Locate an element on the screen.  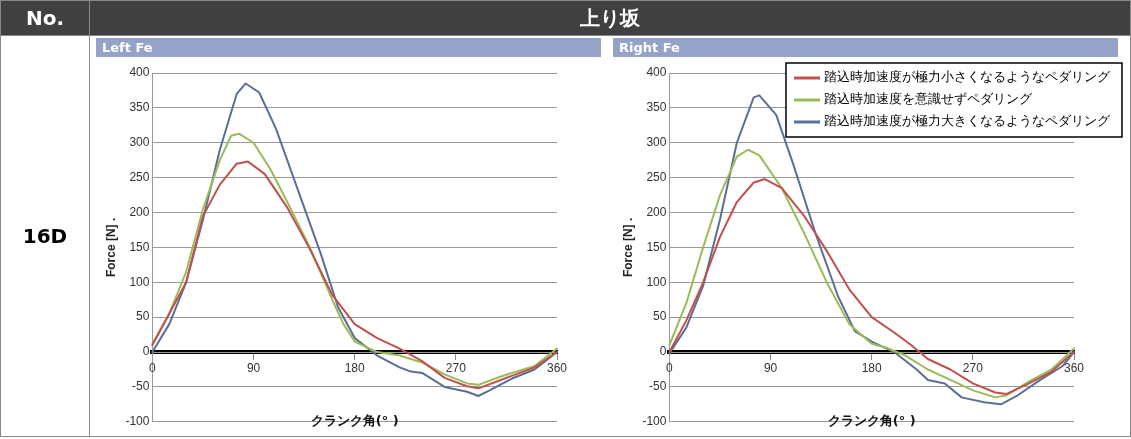
text: No. is located at coordinates (45, 18).